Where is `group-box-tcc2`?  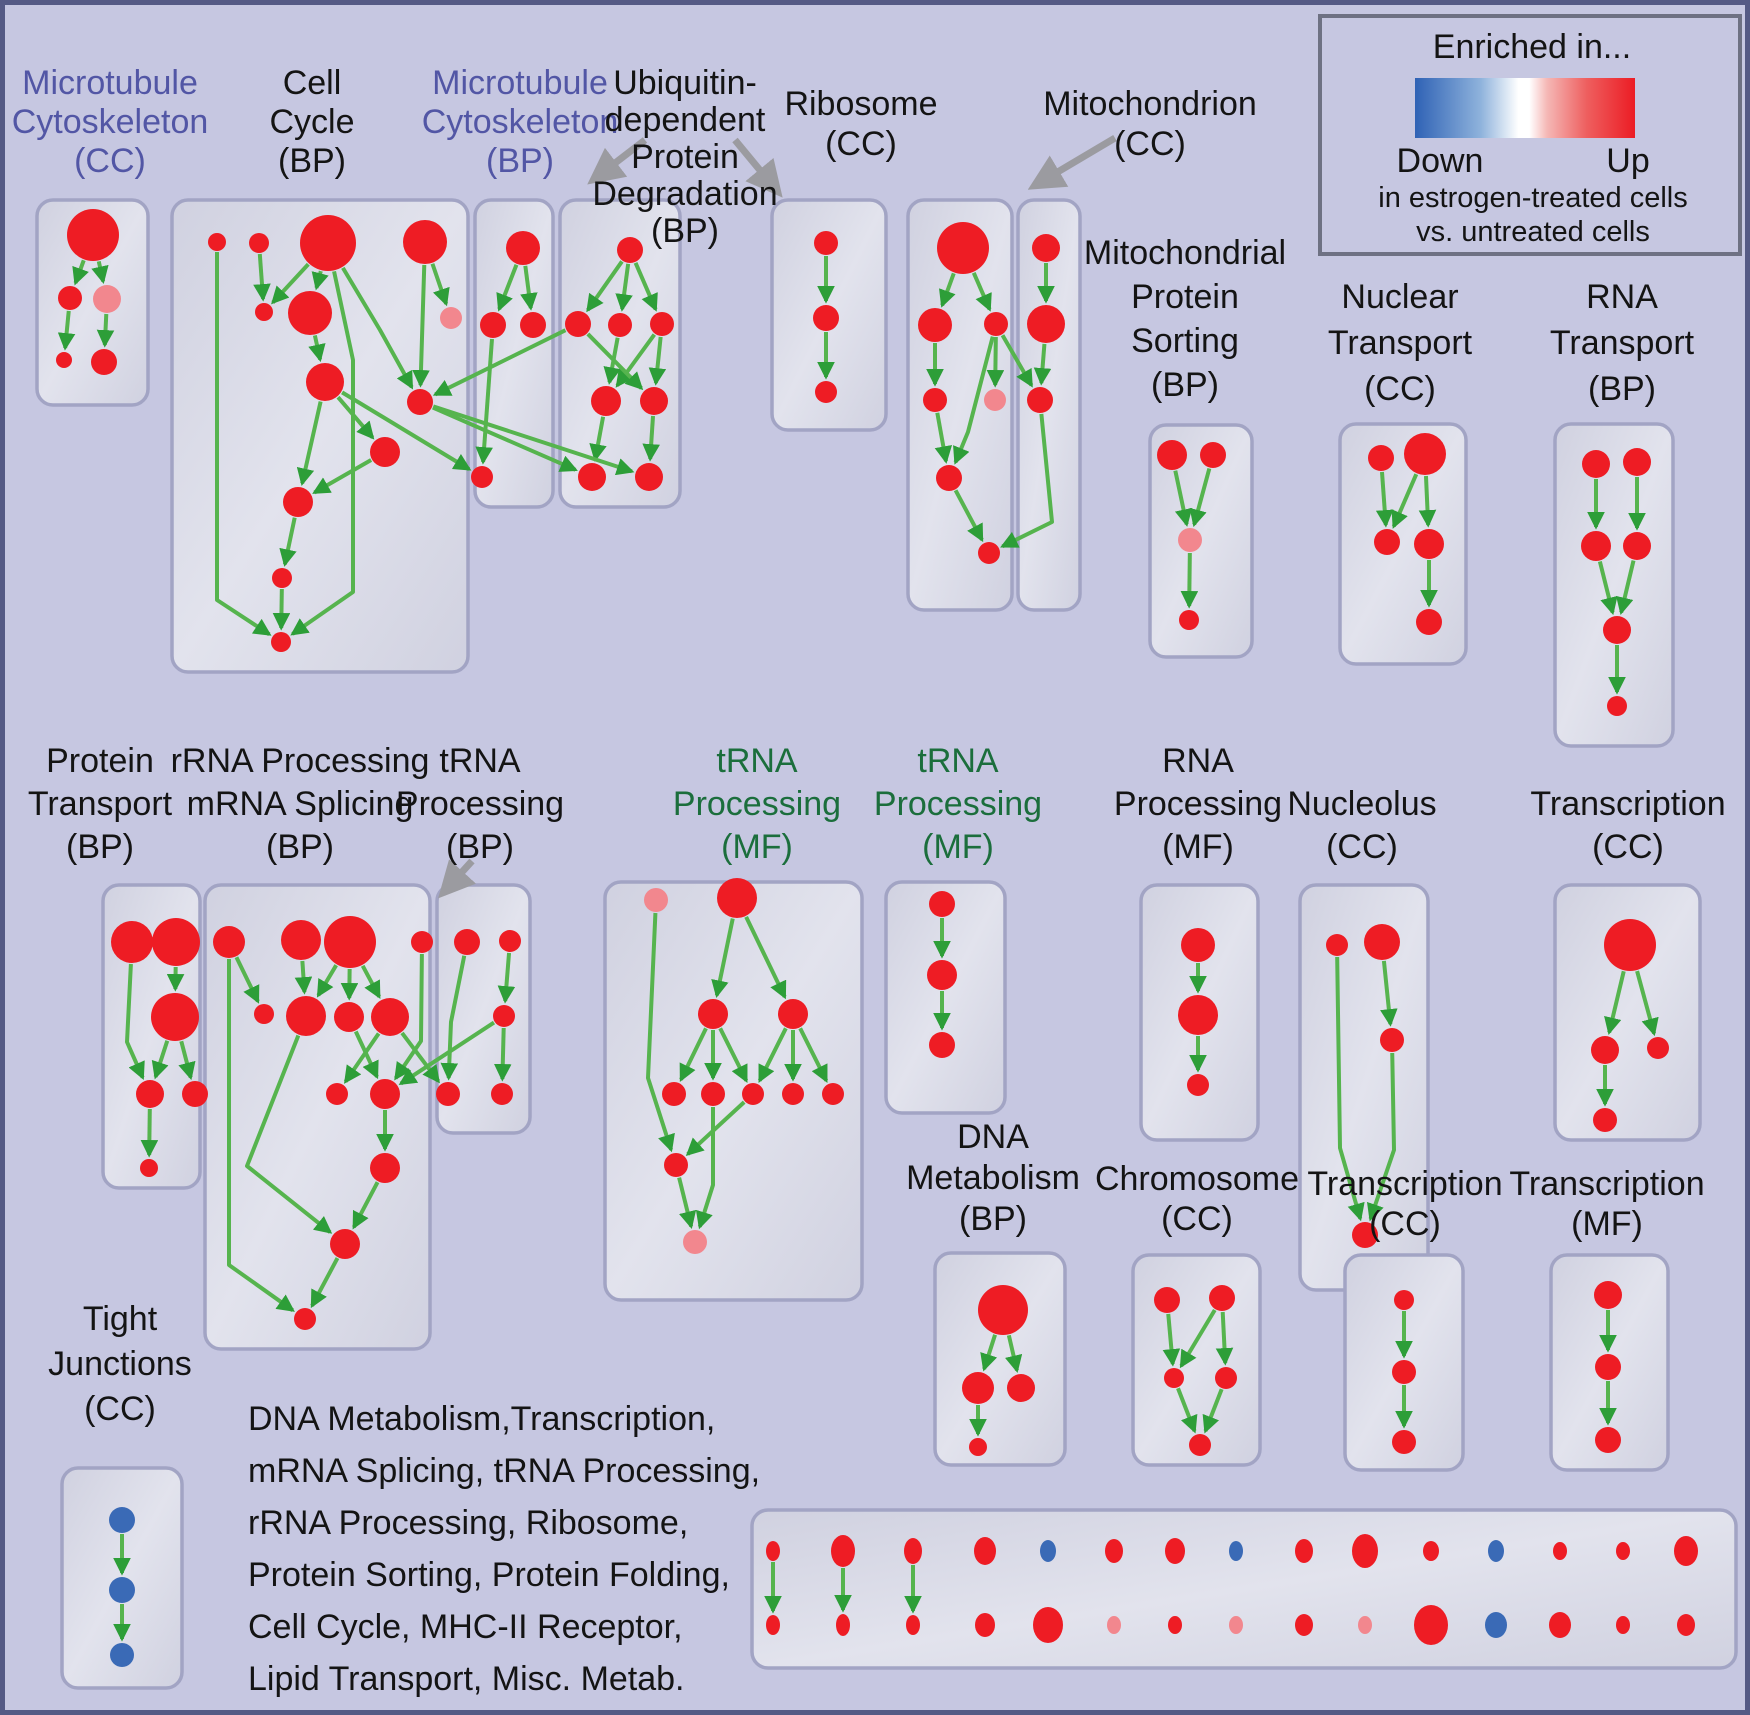
group-box-tcc2 is located at coordinates (1627, 1012).